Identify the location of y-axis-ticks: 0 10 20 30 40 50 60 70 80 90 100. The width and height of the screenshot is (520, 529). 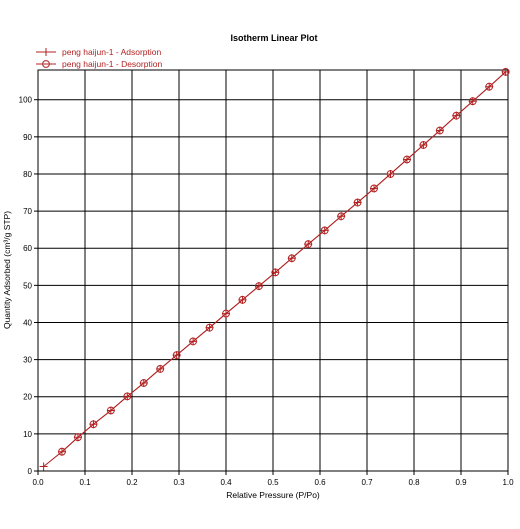
(28, 286).